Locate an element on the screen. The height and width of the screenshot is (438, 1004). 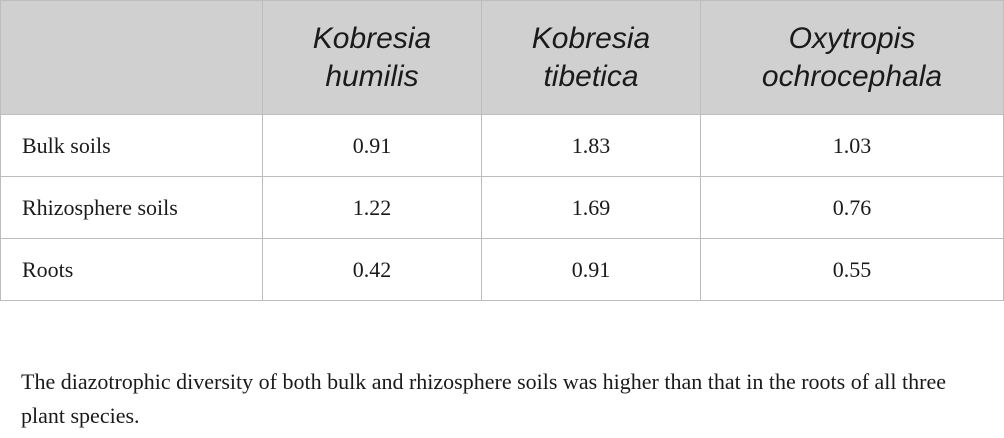
header-genus: Oxytropis is located at coordinates (852, 38).